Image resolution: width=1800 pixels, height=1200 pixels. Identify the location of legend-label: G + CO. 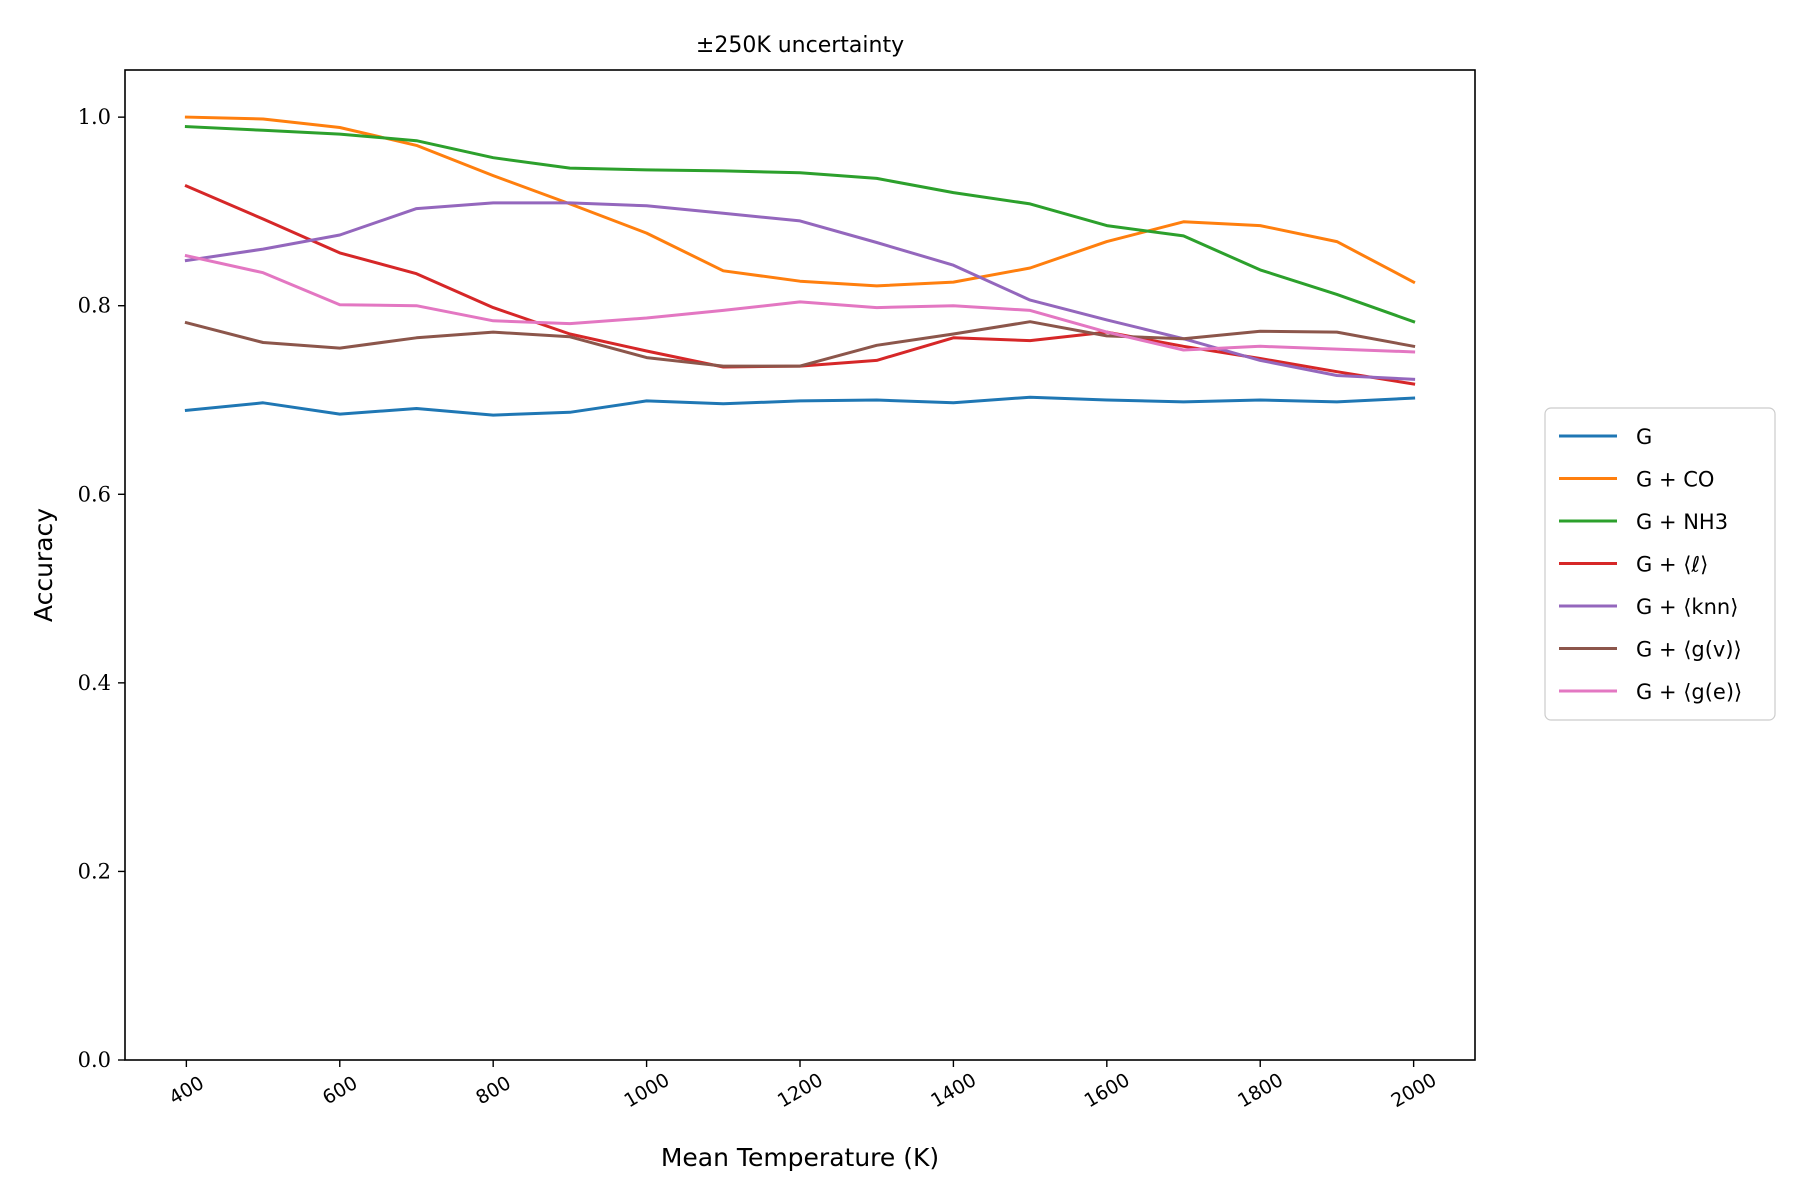
(1675, 480).